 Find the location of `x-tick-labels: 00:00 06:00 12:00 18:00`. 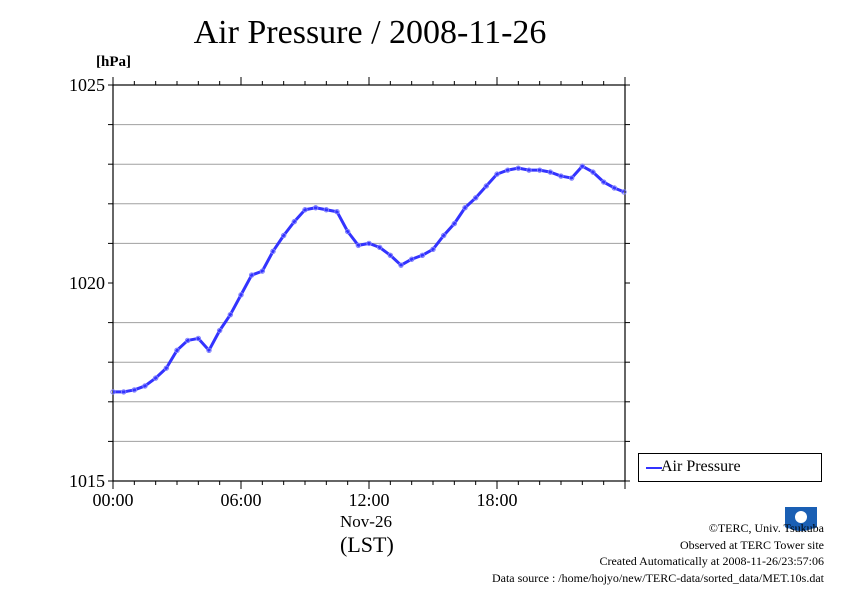

x-tick-labels: 00:00 06:00 12:00 18:00 is located at coordinates (304, 500).